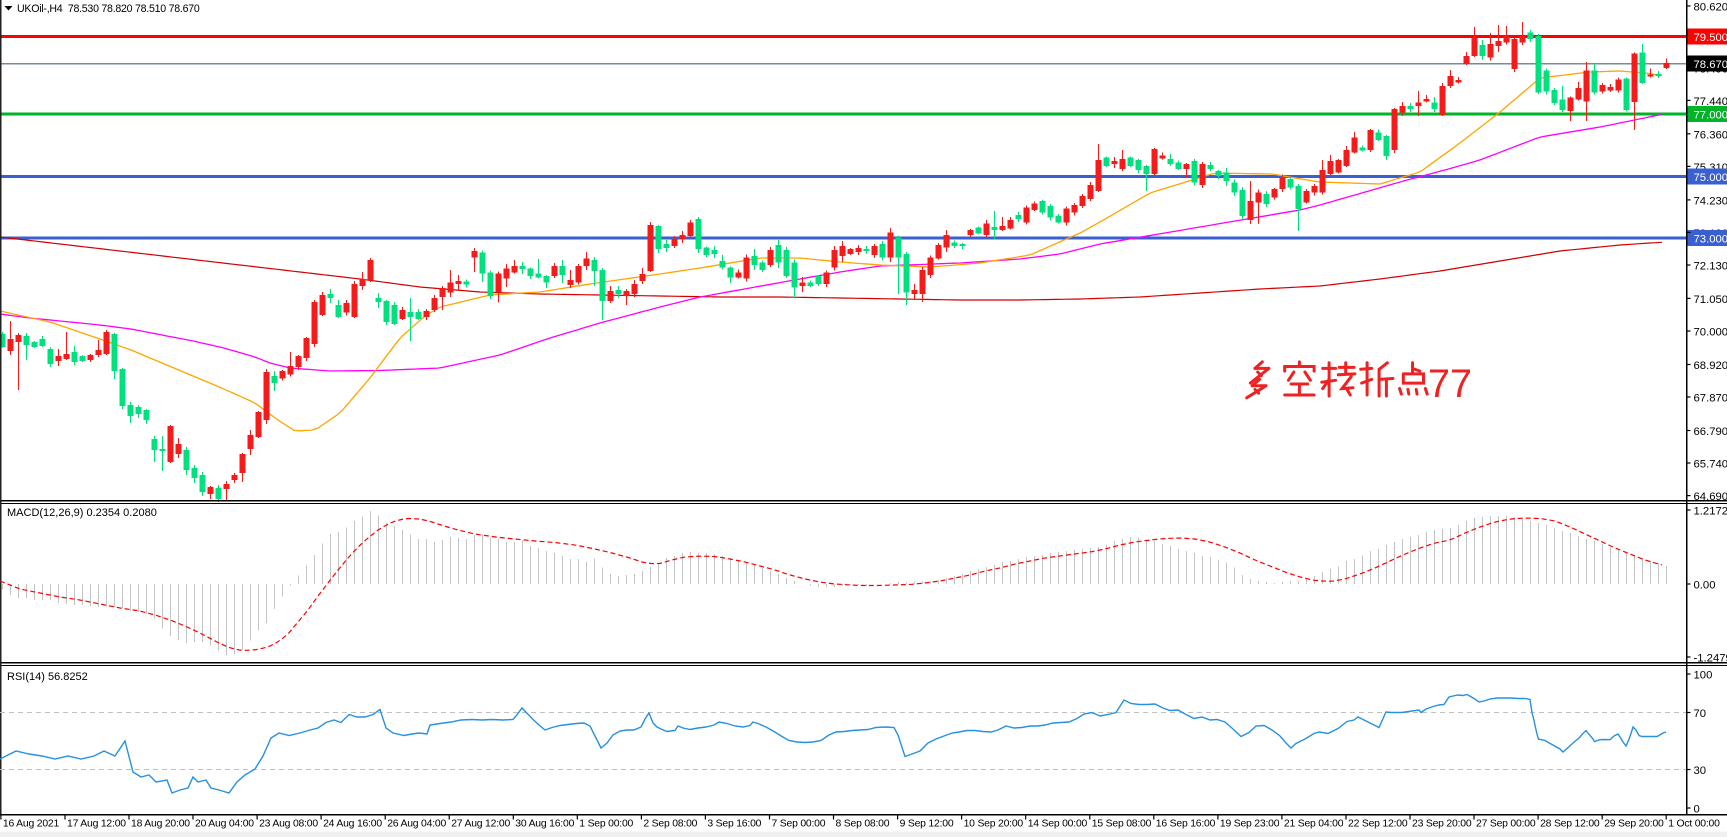  I want to click on svg-text: 3 Sep 16:00, so click(734, 824).